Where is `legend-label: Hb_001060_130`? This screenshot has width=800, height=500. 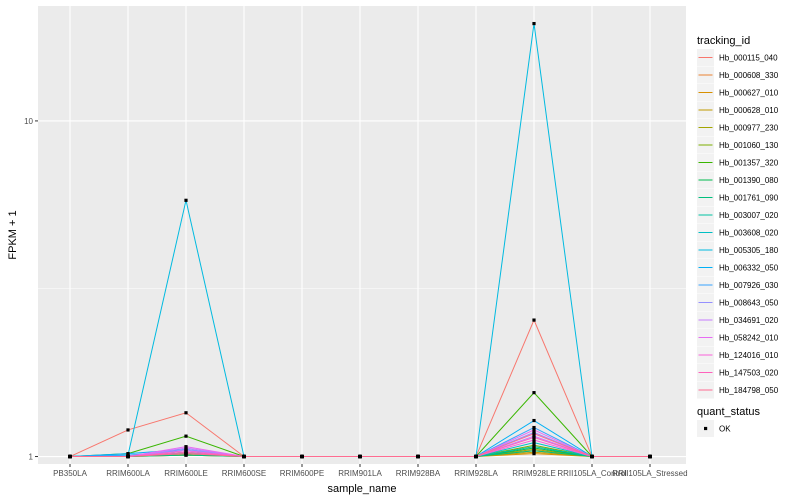
legend-label: Hb_001060_130 is located at coordinates (749, 145).